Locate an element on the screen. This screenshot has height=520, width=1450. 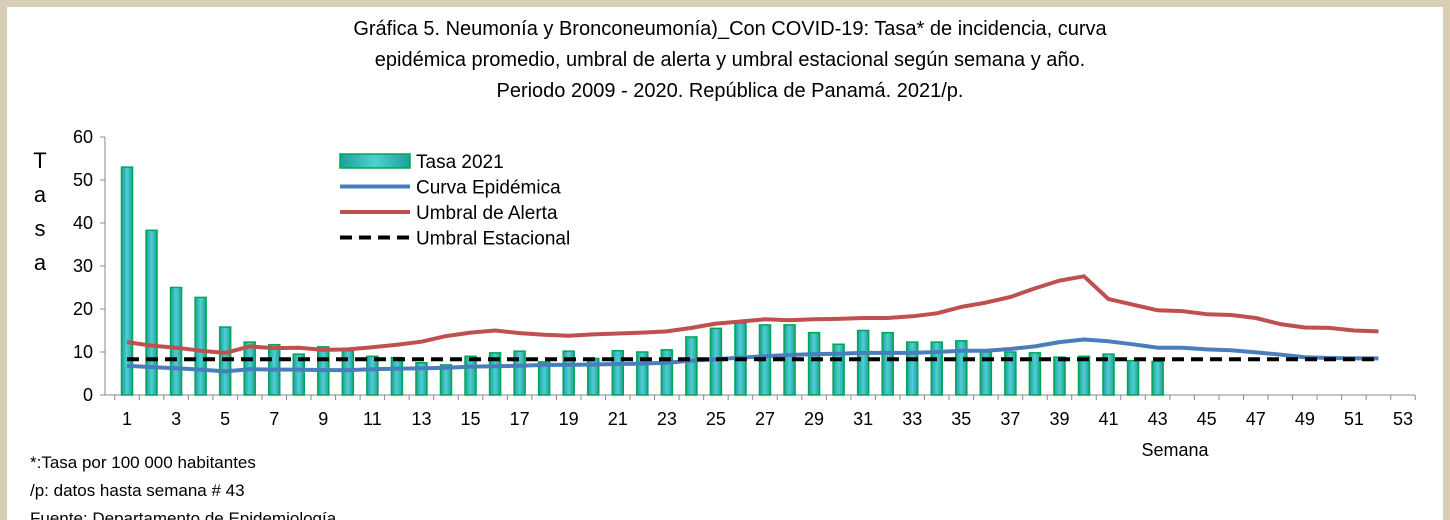
y-tick-label: 40 is located at coordinates (83, 223).